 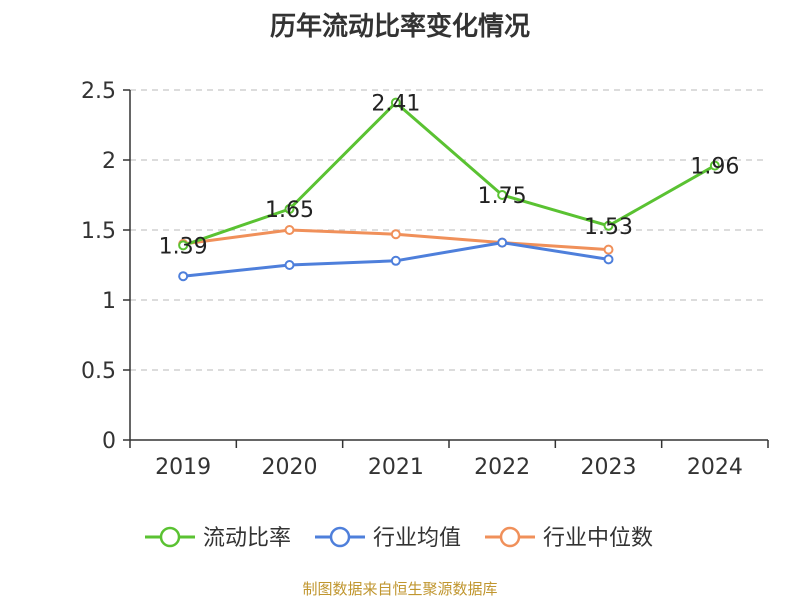 What do you see at coordinates (502, 242) in the screenshot?
I see `data-point-s1-2022` at bounding box center [502, 242].